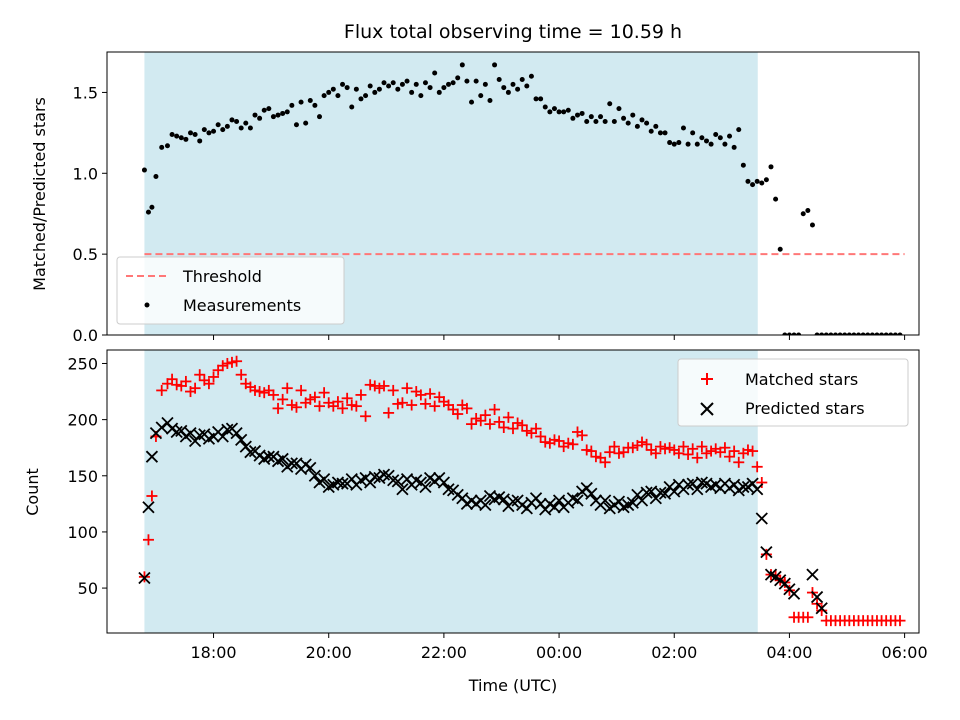  I want to click on x-axis-label: Time (UTC), so click(512, 685).